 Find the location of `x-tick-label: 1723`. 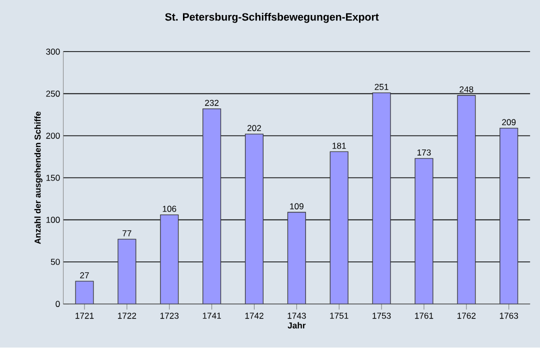

x-tick-label: 1723 is located at coordinates (169, 315).